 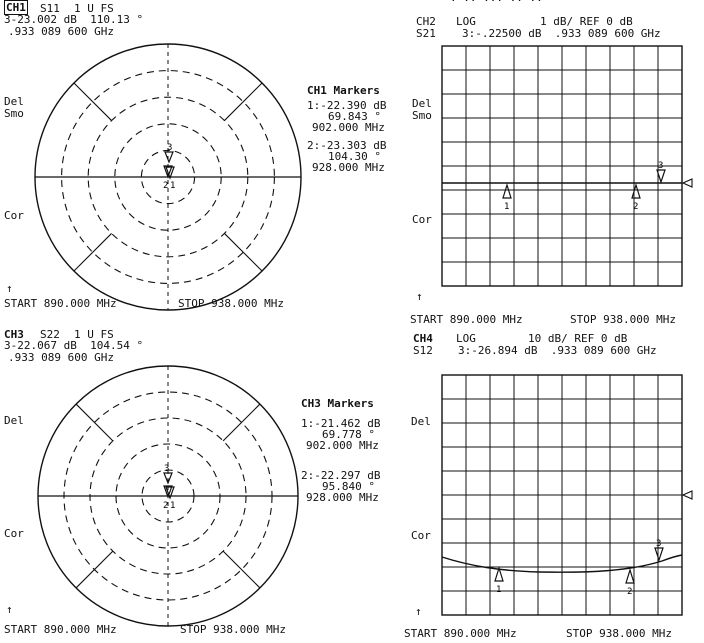 I want to click on ch1-label-smo: Smo, so click(x=14, y=113).